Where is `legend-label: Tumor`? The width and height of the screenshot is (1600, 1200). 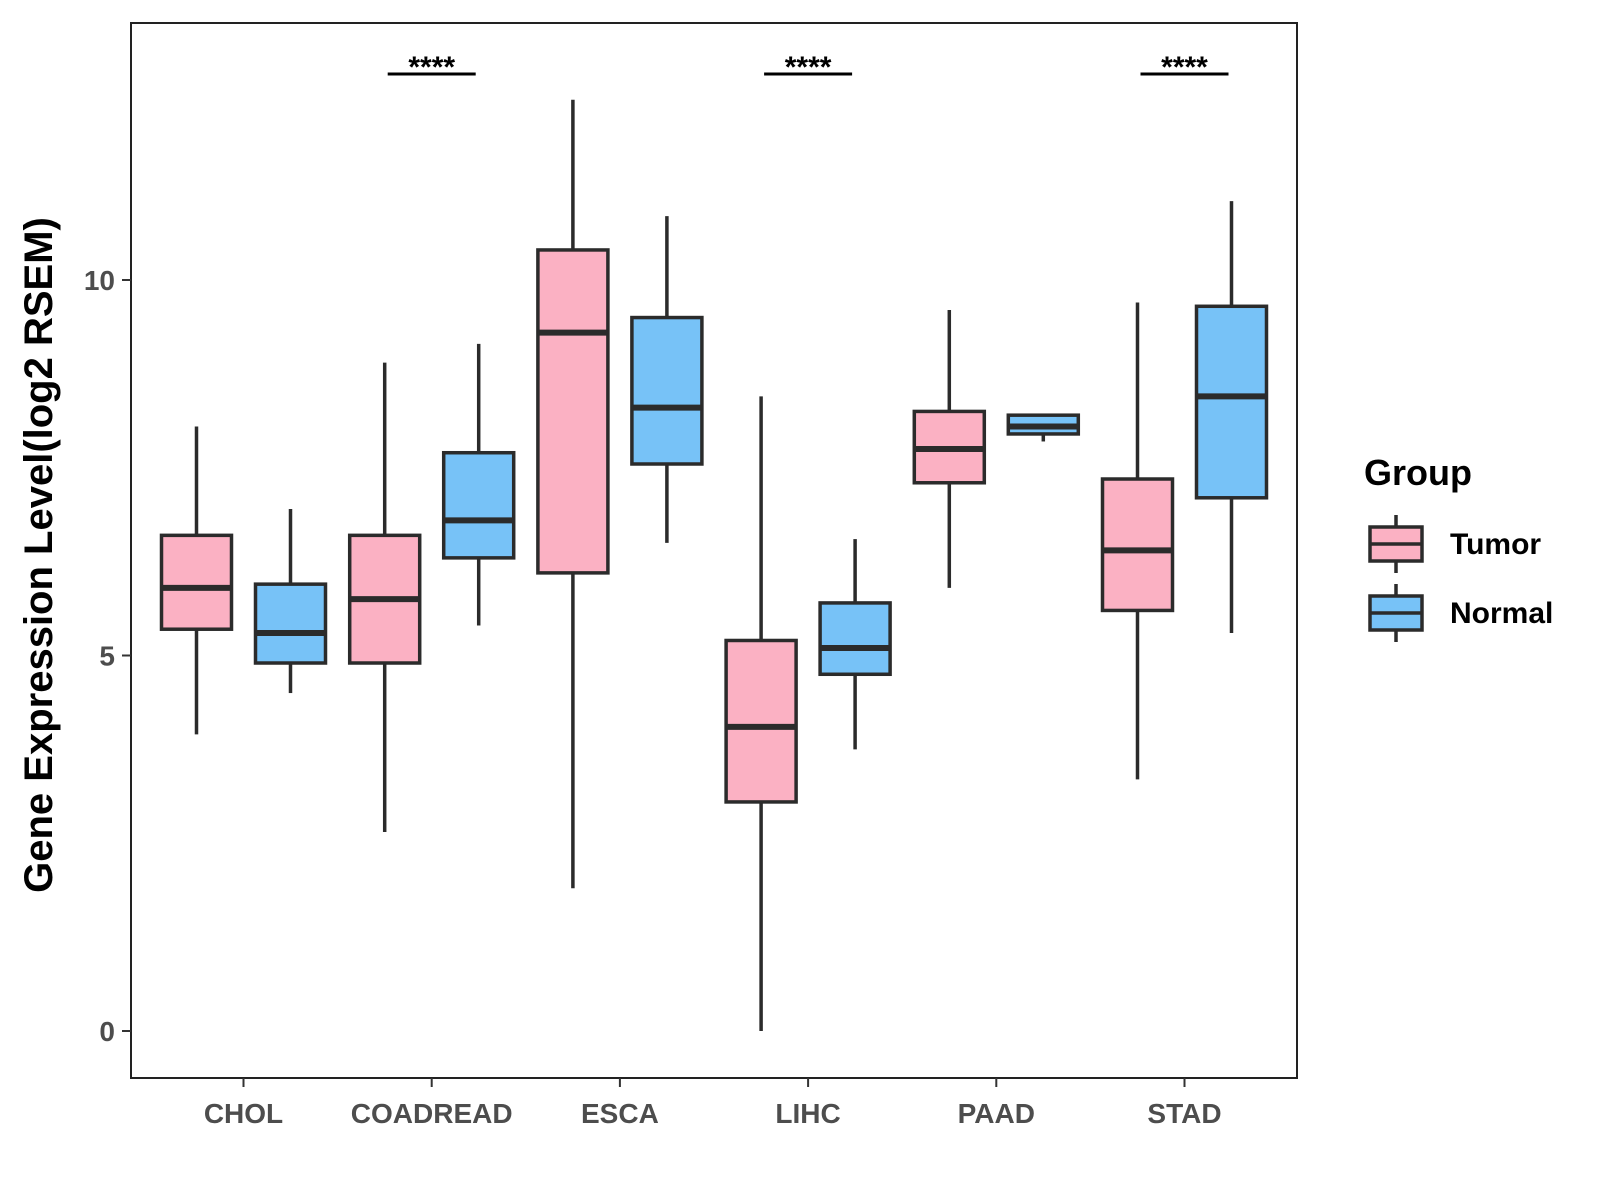
legend-label: Tumor is located at coordinates (1495, 544).